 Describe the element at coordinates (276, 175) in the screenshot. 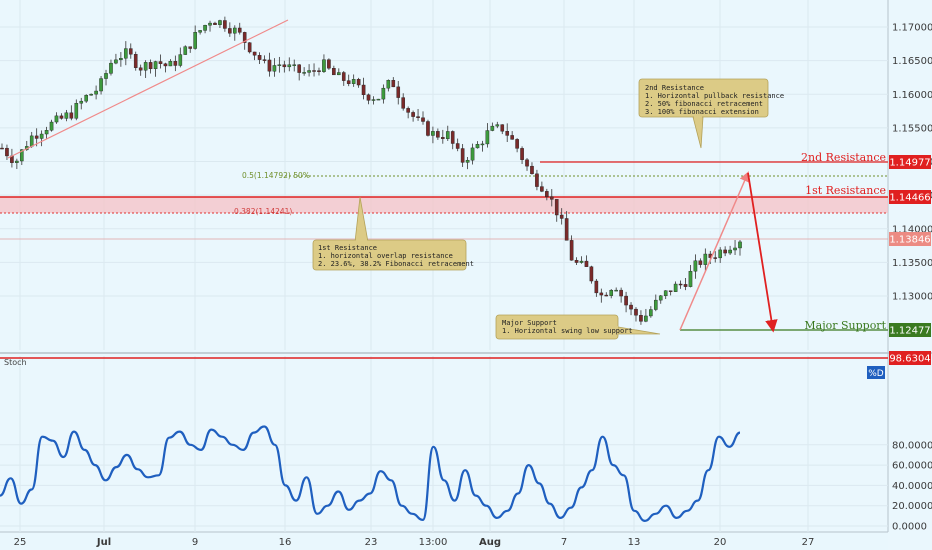

I see `fib-50-label: 0.5(1.14792) 50%` at that location.